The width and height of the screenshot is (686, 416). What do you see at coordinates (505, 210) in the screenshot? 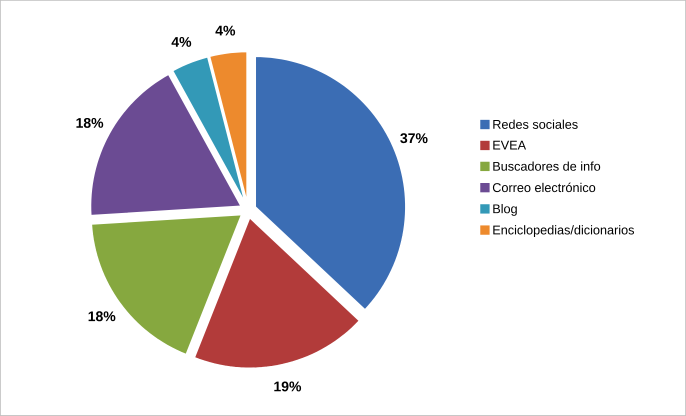
I see `legend-label: Blog` at bounding box center [505, 210].